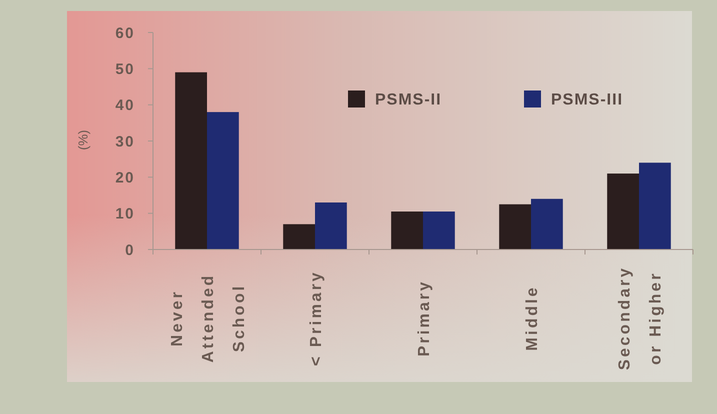 This screenshot has height=414, width=717. Describe the element at coordinates (83, 140) in the screenshot. I see `y-axis-title: (%)` at that location.